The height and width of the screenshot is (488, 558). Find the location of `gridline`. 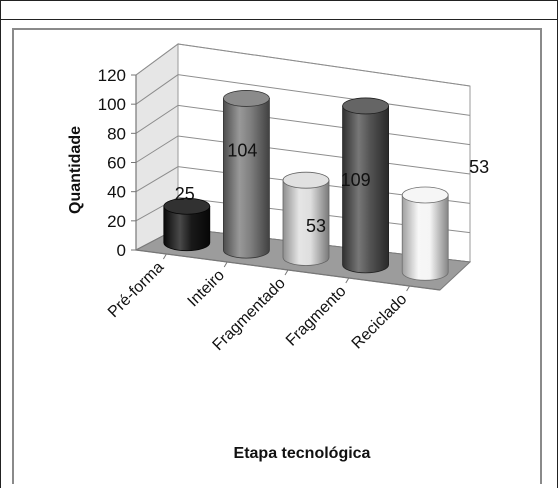

gridline is located at coordinates (303, 65).